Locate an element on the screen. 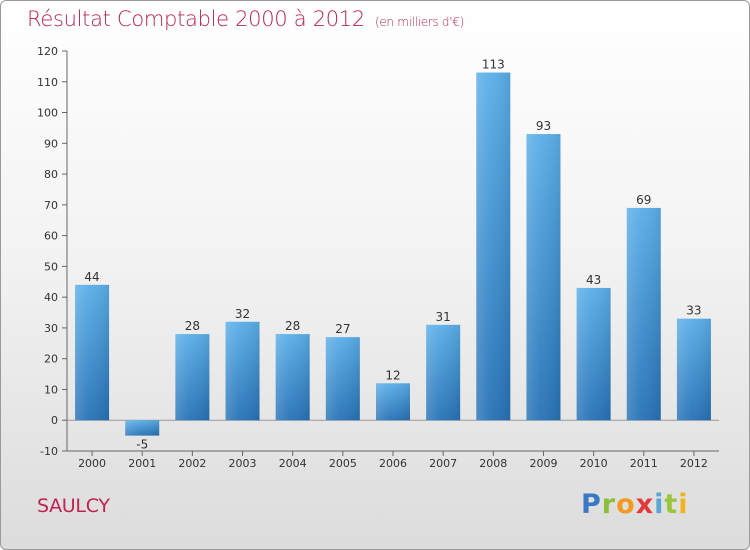  x-tick-label: 2010 is located at coordinates (594, 463).